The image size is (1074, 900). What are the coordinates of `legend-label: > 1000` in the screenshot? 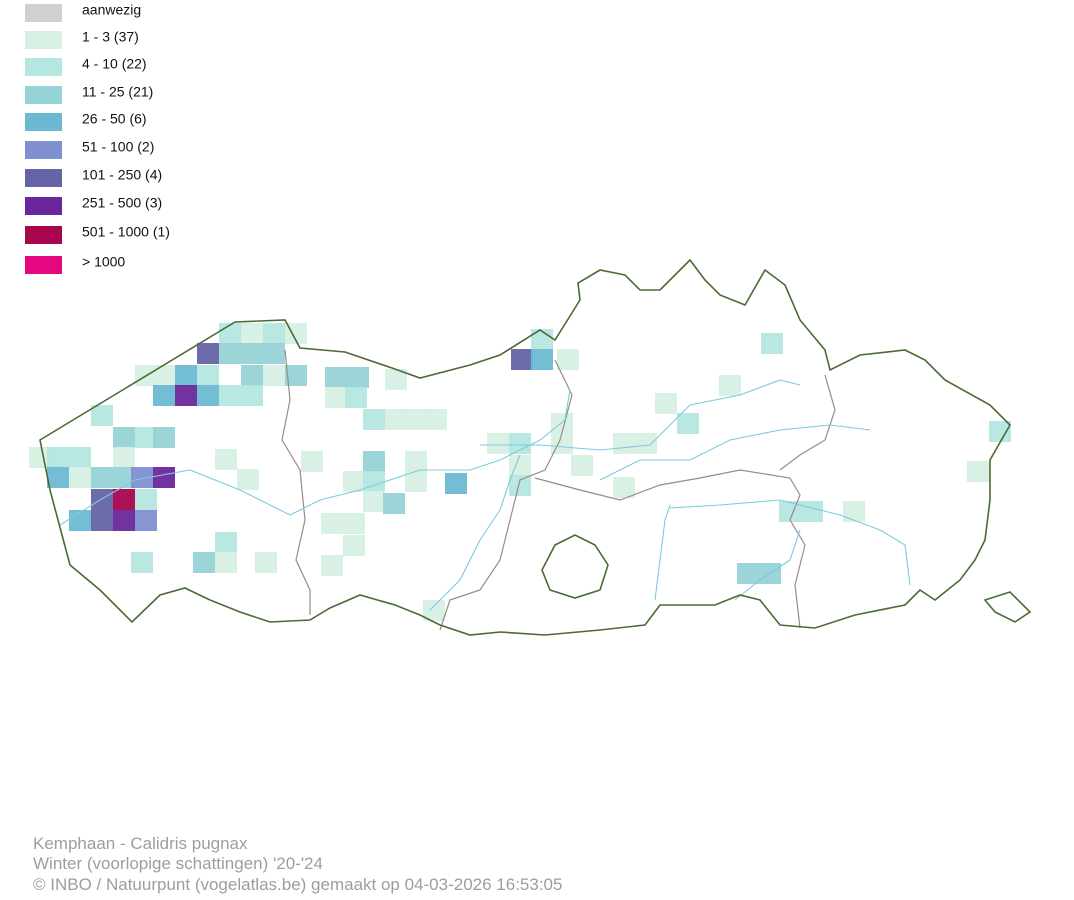 It's located at (103, 262).